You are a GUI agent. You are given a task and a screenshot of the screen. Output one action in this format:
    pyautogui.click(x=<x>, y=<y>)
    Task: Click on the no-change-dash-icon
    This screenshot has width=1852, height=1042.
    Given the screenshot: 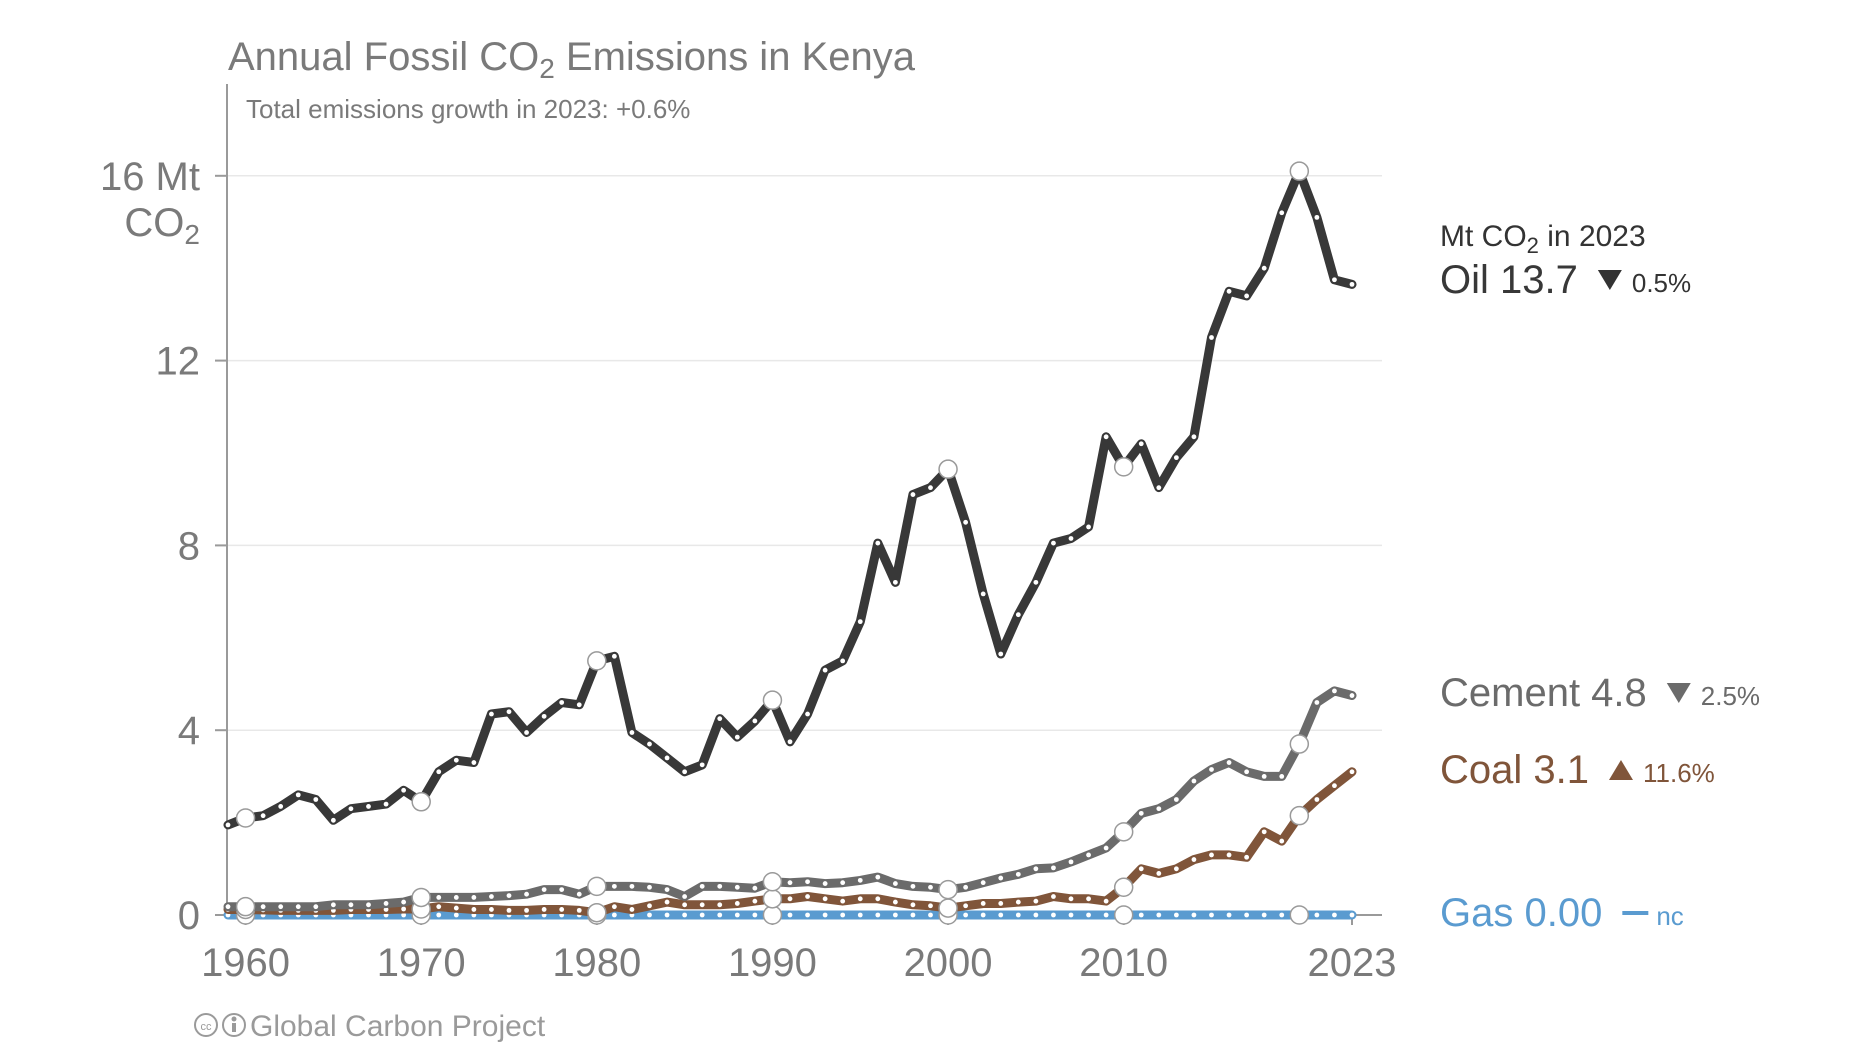 What is the action you would take?
    pyautogui.click(x=1635, y=913)
    